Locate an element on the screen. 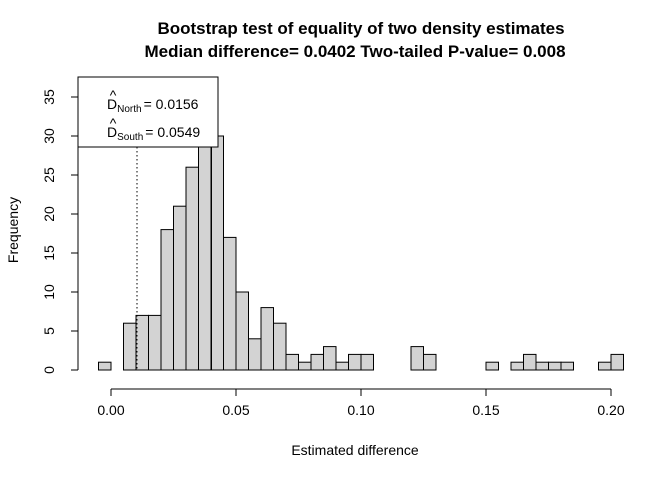  legend: ^DNorth = 0.0156^DSouth = 0.0549 is located at coordinates (148, 112).